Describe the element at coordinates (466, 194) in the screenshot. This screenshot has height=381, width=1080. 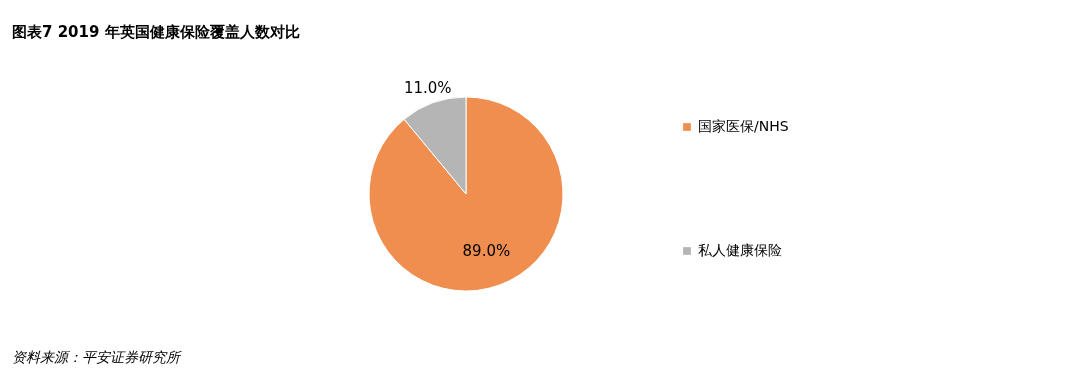
I see `pie-slice` at that location.